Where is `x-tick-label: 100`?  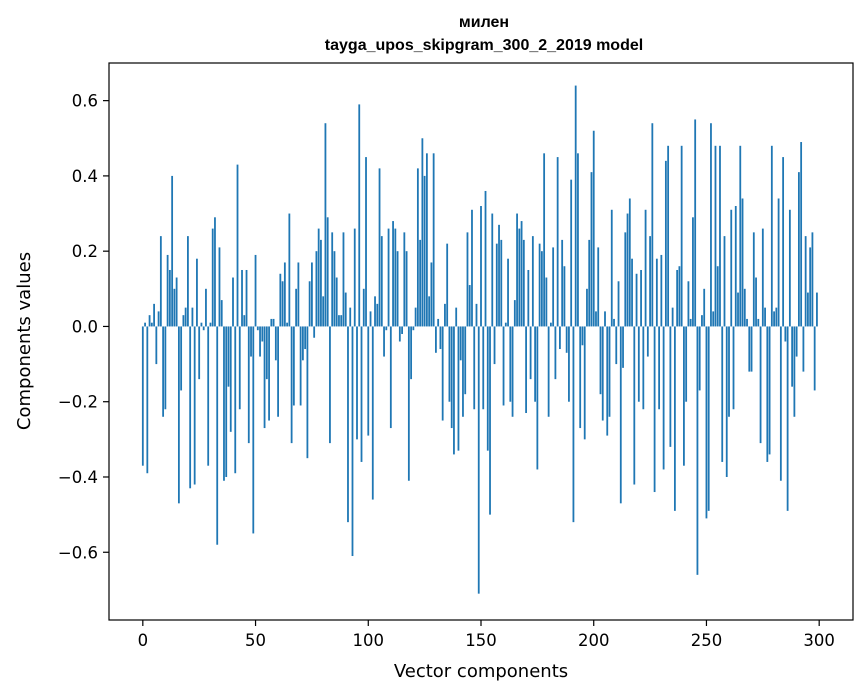 x-tick-label: 100 is located at coordinates (369, 640).